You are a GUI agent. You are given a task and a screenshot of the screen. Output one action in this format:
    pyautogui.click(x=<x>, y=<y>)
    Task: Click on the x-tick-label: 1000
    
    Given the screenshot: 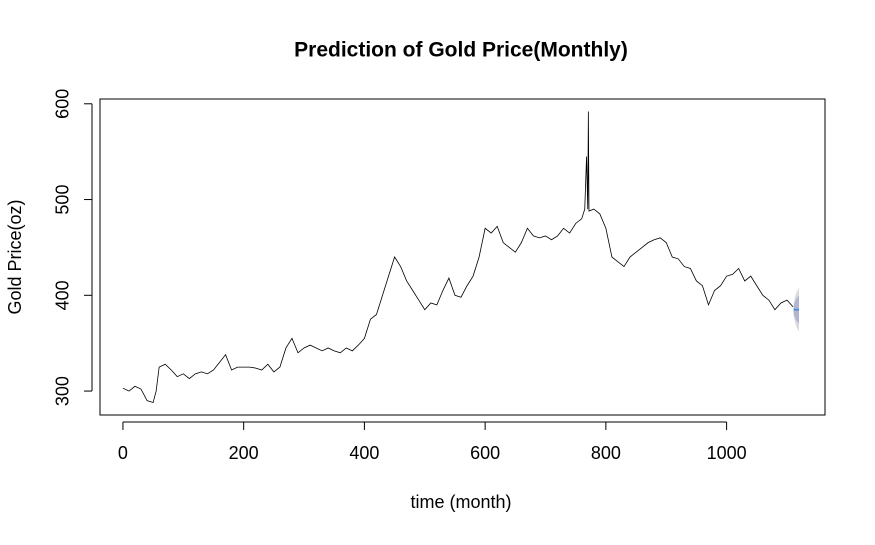 What is the action you would take?
    pyautogui.click(x=727, y=453)
    